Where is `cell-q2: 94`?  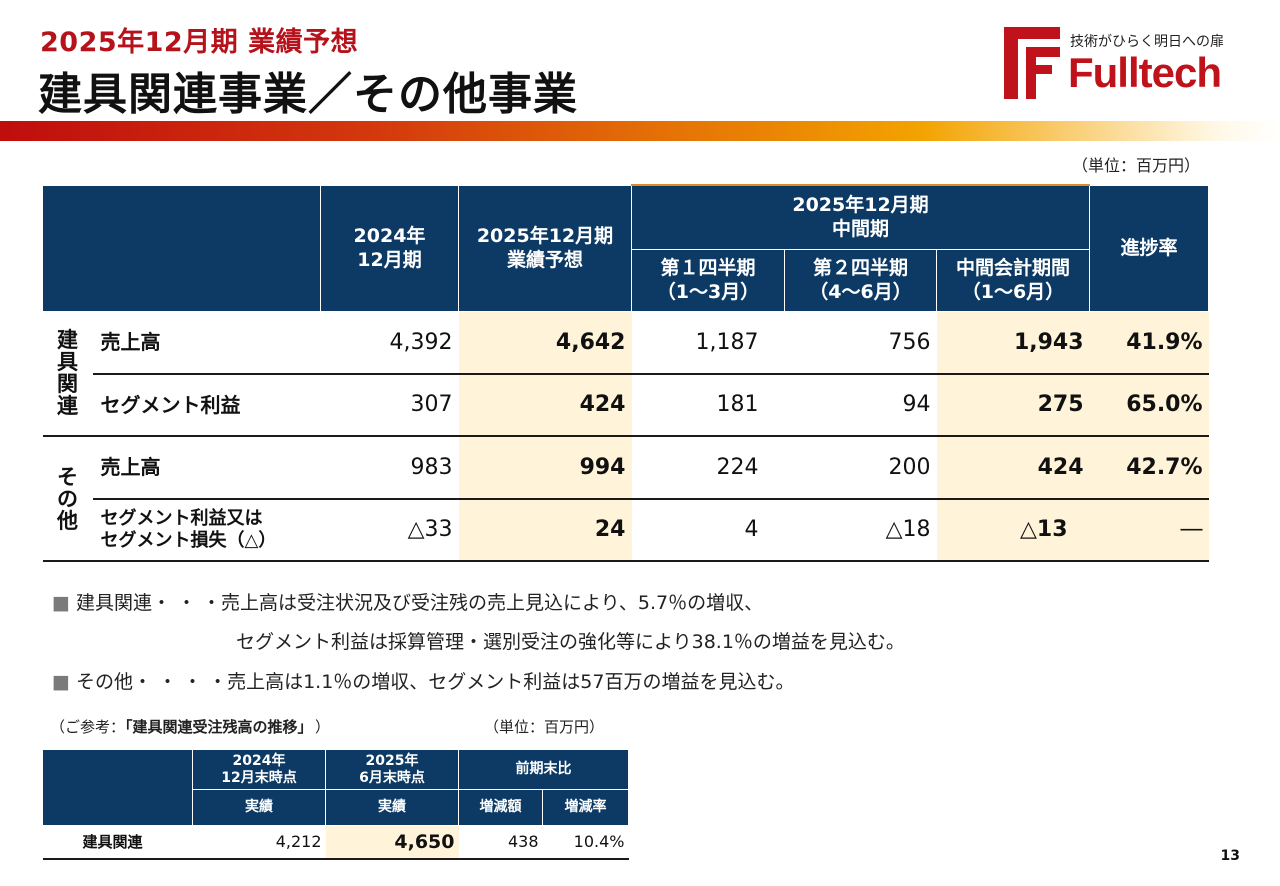
cell-q2: 94 is located at coordinates (860, 405).